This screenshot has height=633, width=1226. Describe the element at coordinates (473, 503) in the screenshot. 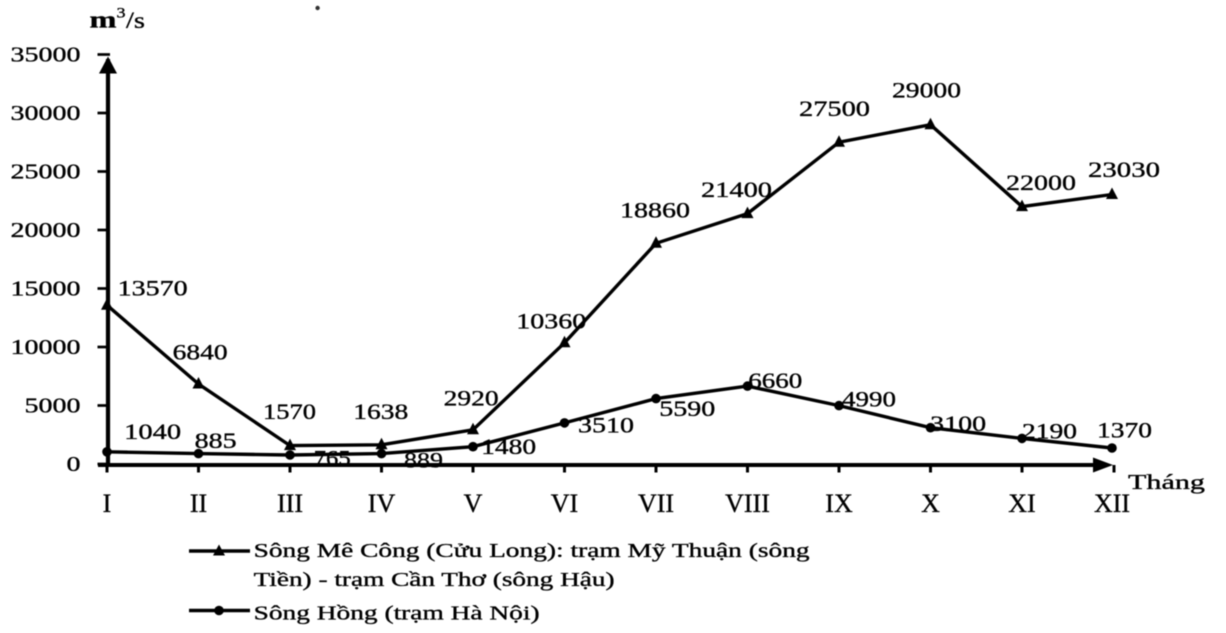

I see `svg-text: V` at that location.